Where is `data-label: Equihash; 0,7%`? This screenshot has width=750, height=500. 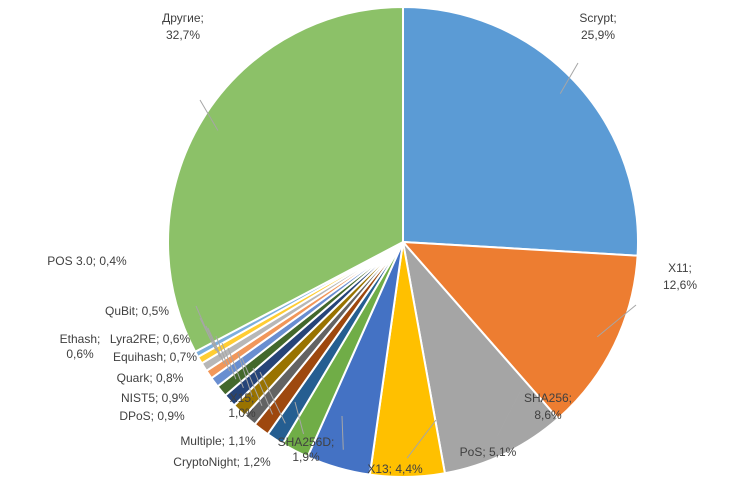
data-label: Equihash; 0,7% is located at coordinates (155, 357).